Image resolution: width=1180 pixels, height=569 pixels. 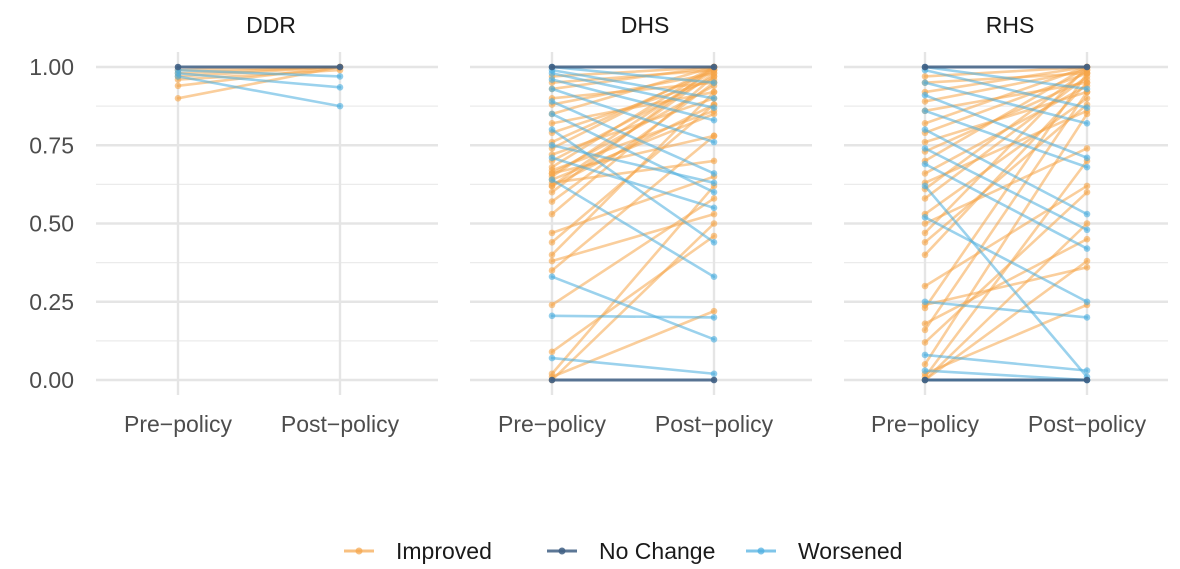 What do you see at coordinates (51, 224) in the screenshot?
I see `y-tick-label: 0.50` at bounding box center [51, 224].